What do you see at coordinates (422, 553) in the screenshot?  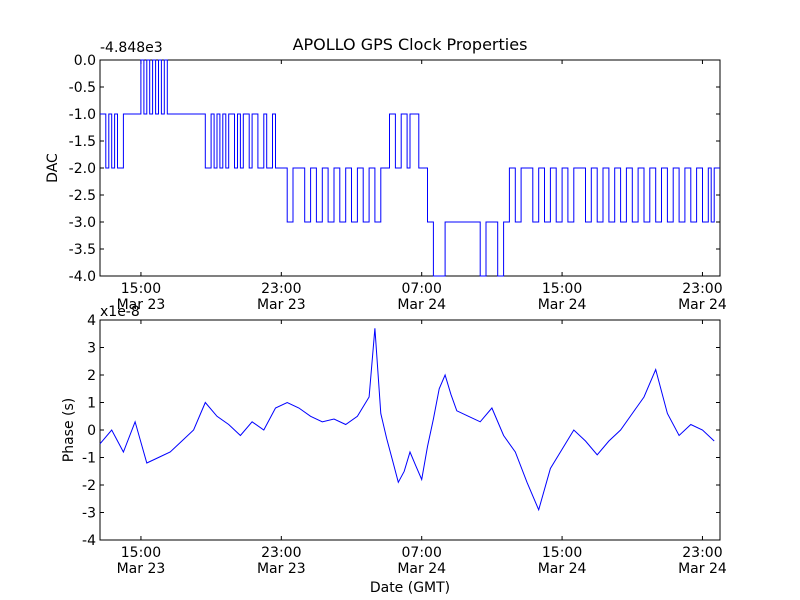 I see `phase-x-tick-label-time: 07:00` at bounding box center [422, 553].